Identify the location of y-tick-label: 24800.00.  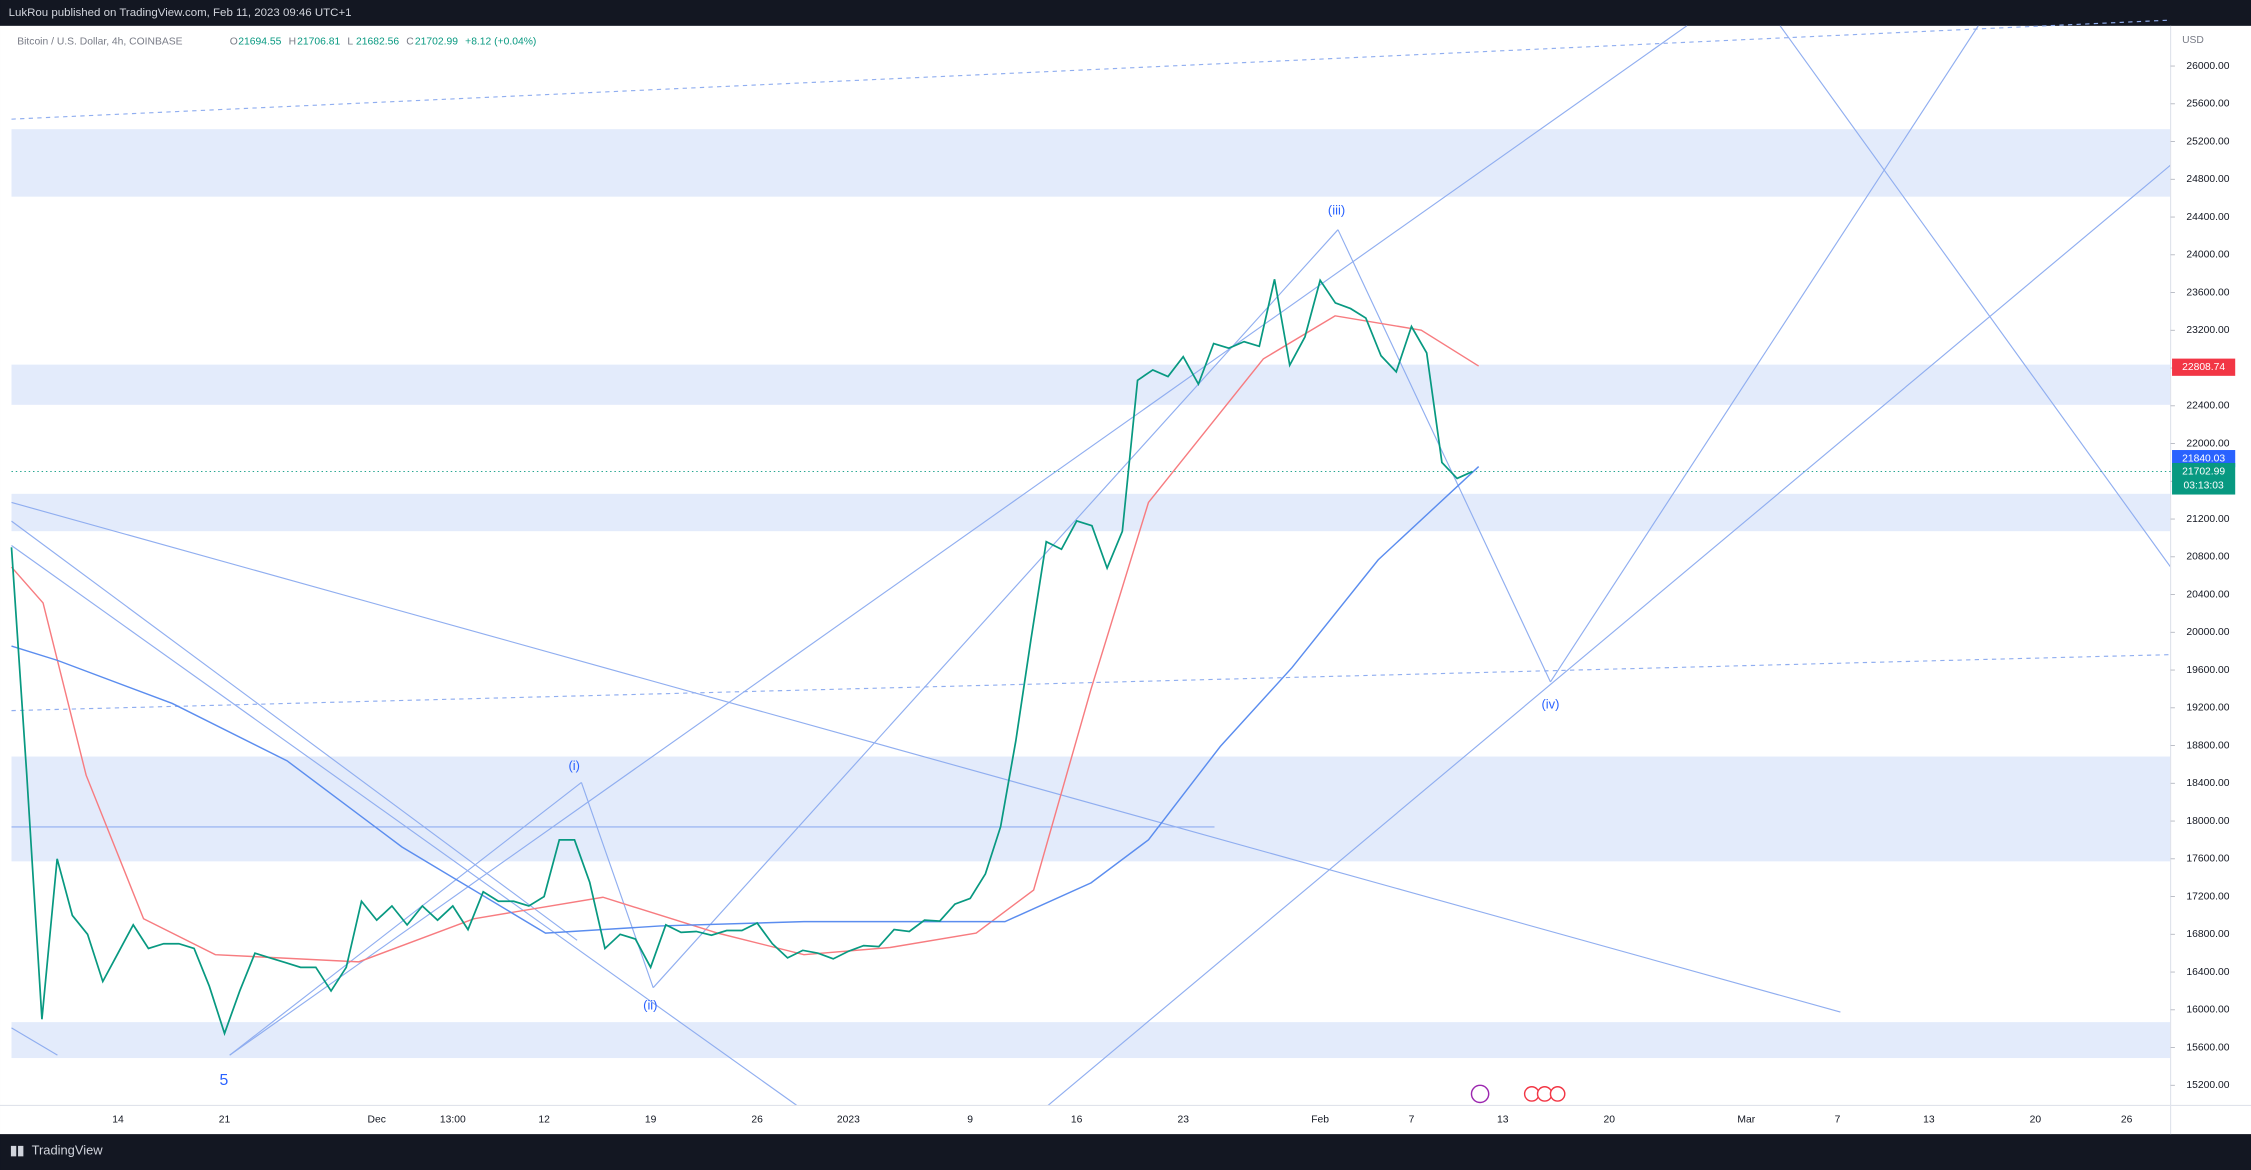
(2207, 179).